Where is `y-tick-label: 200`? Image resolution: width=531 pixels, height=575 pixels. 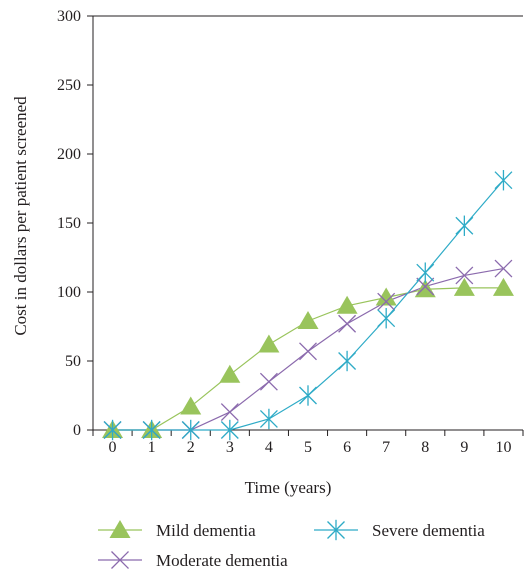 y-tick-label: 200 is located at coordinates (69, 154).